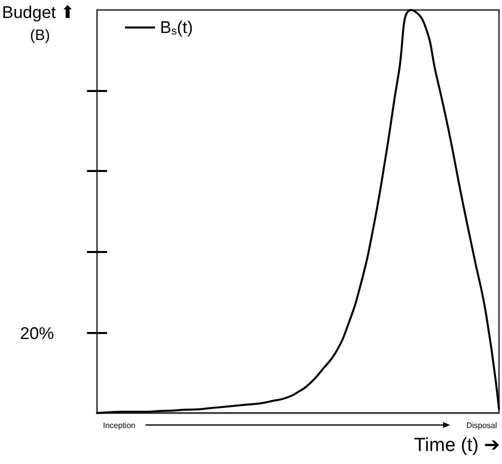 The height and width of the screenshot is (464, 502). I want to click on y-axis-title: Budget ⬆ (B), so click(38, 23).